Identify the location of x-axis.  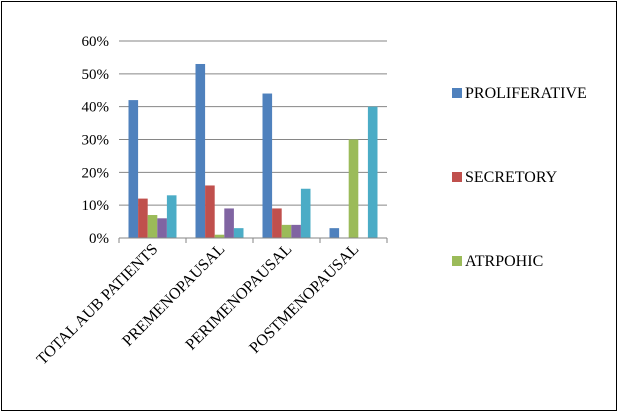
(253, 240).